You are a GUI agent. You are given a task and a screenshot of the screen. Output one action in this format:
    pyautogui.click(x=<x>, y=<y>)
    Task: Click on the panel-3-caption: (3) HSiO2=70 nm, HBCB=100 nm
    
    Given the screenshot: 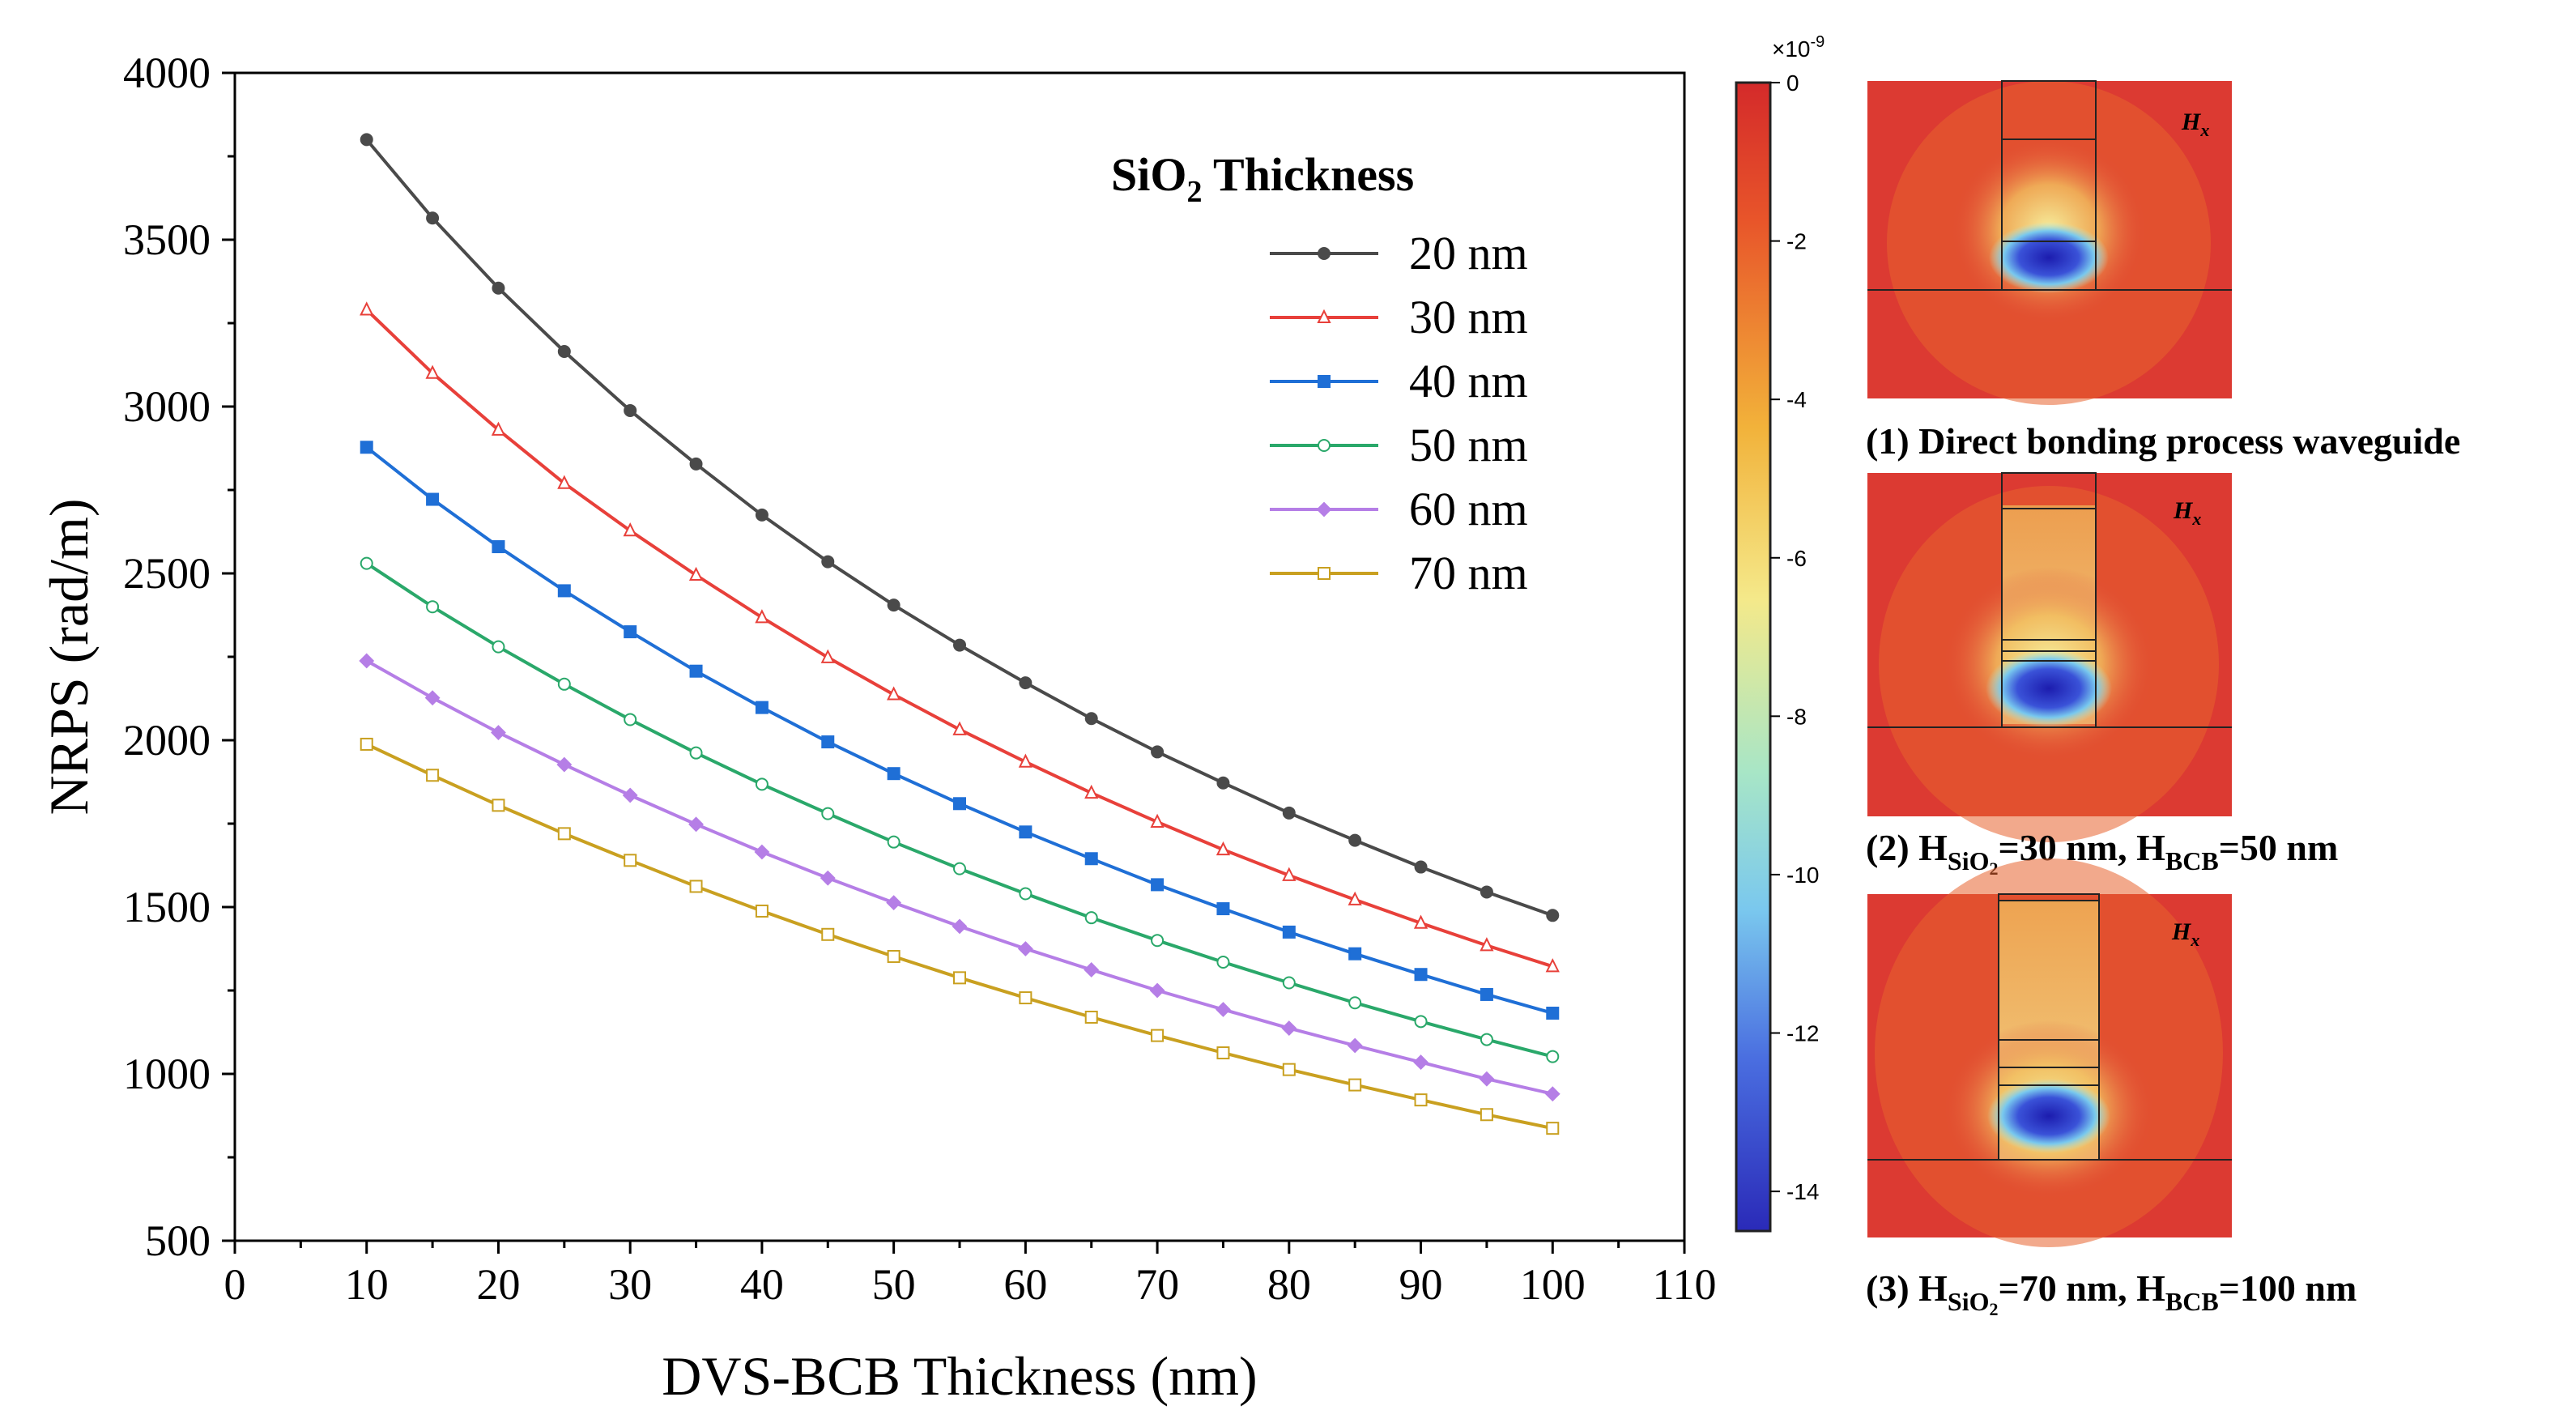 What is the action you would take?
    pyautogui.click(x=2111, y=1293)
    